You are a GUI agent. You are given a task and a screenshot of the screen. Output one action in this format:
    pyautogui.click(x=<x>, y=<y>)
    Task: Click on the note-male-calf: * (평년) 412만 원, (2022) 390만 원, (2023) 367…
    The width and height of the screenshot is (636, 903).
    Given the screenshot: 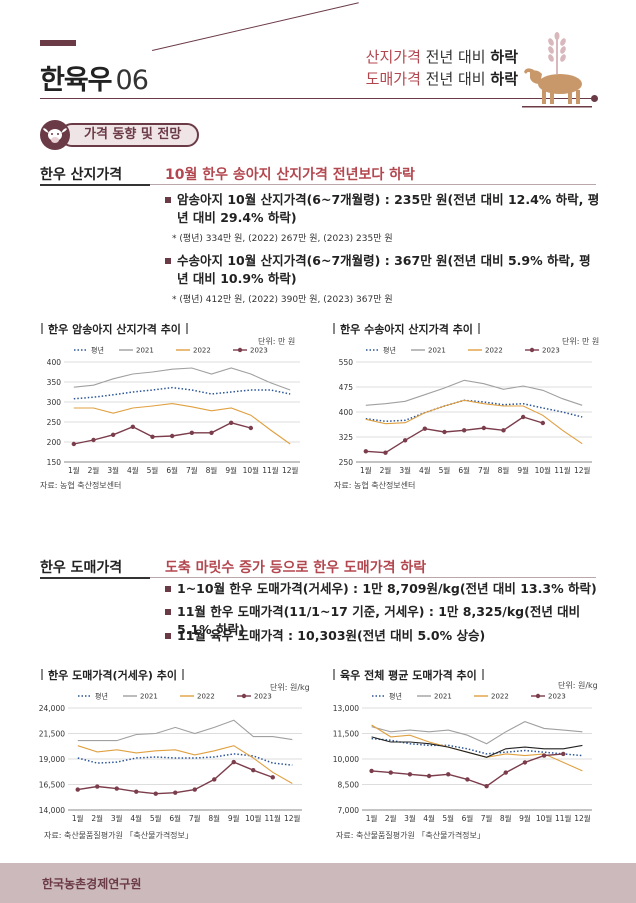 What is the action you would take?
    pyautogui.click(x=282, y=300)
    